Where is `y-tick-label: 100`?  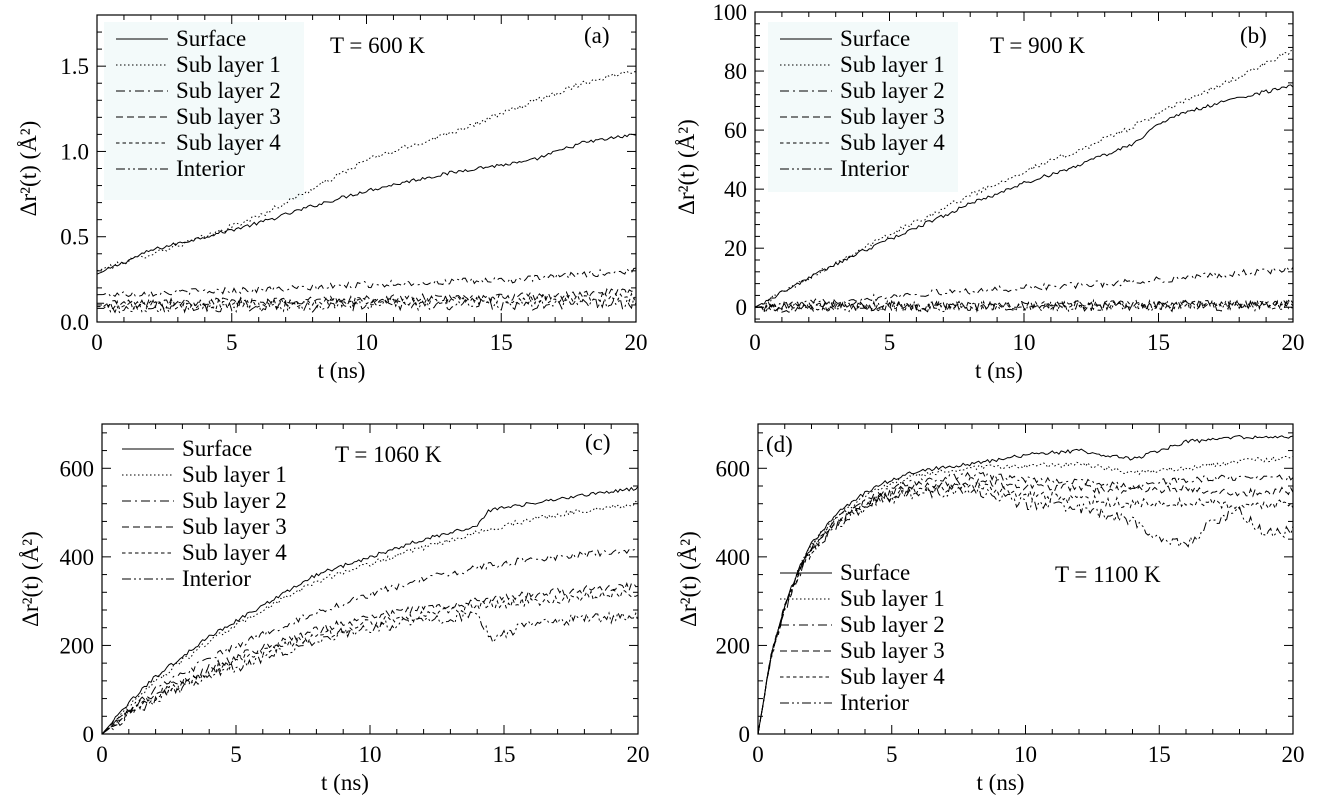
y-tick-label: 100 is located at coordinates (730, 12).